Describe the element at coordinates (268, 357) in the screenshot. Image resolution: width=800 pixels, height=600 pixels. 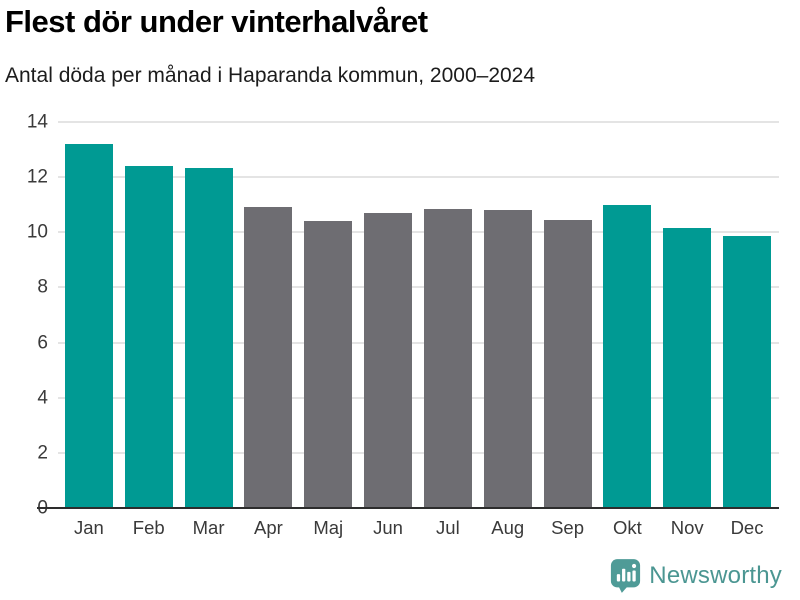
I see `bar-apr` at that location.